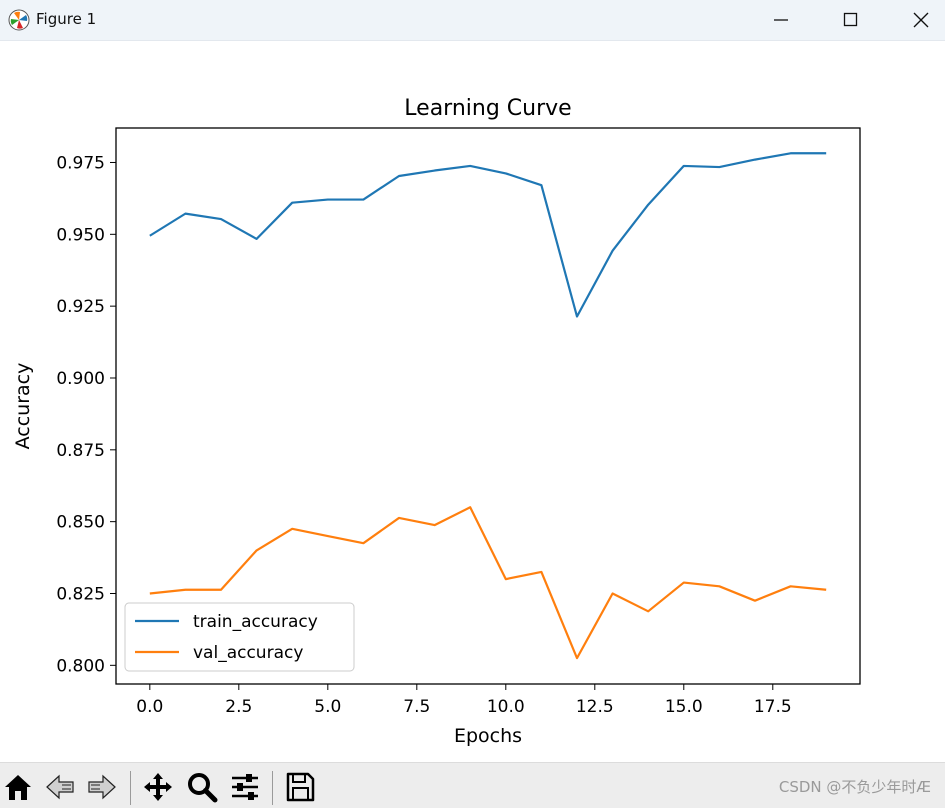 Image resolution: width=945 pixels, height=808 pixels. I want to click on save-icon, so click(300, 787).